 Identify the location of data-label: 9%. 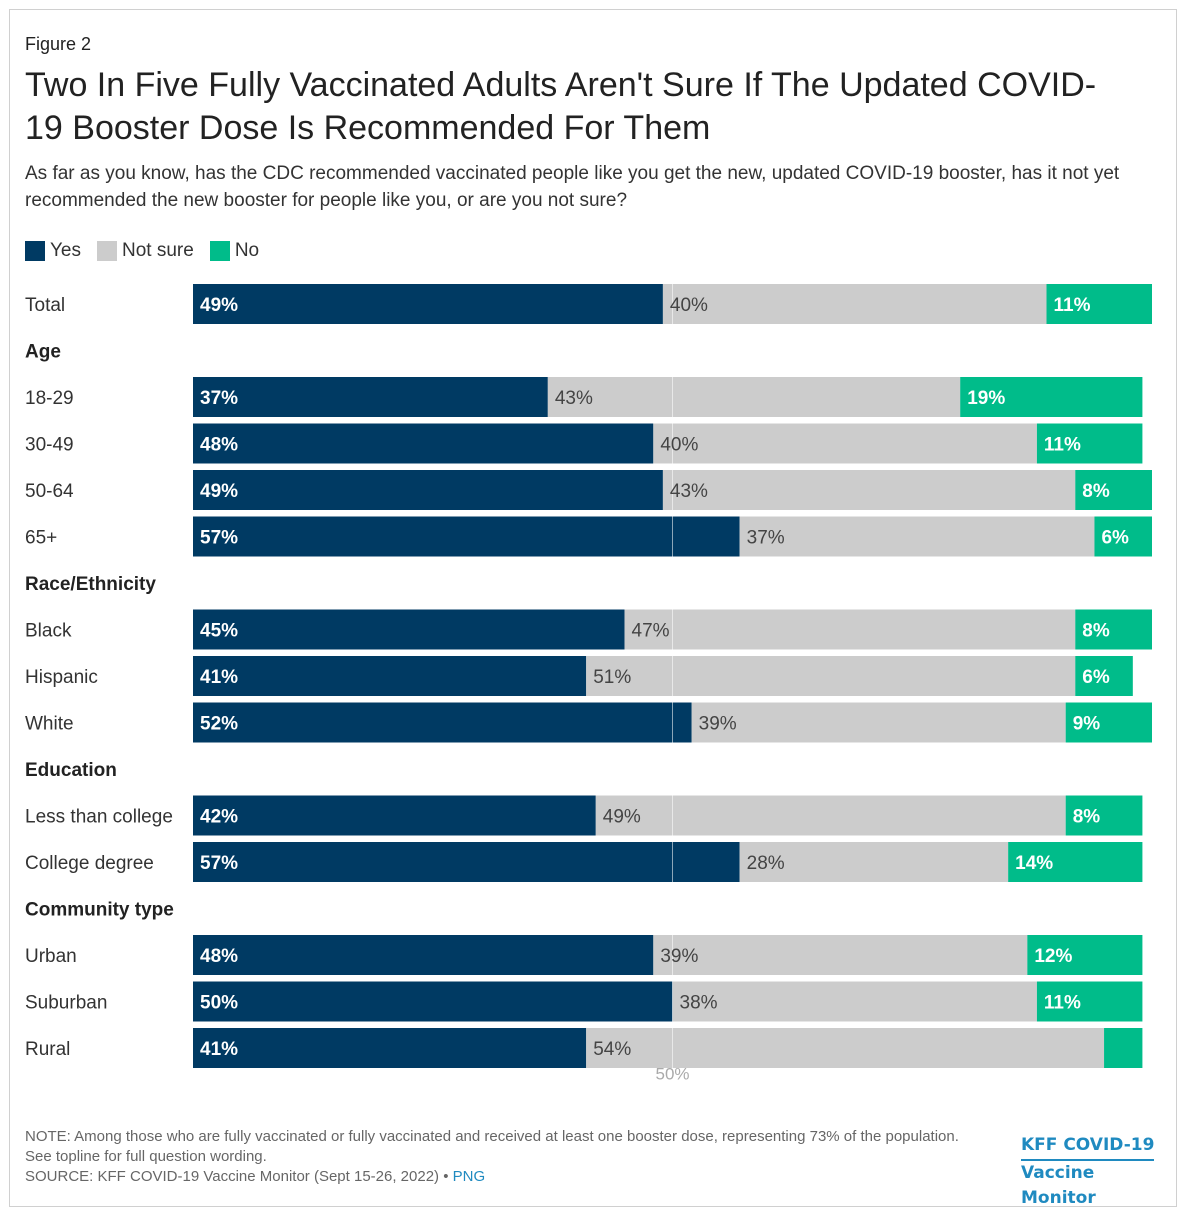
(1087, 724).